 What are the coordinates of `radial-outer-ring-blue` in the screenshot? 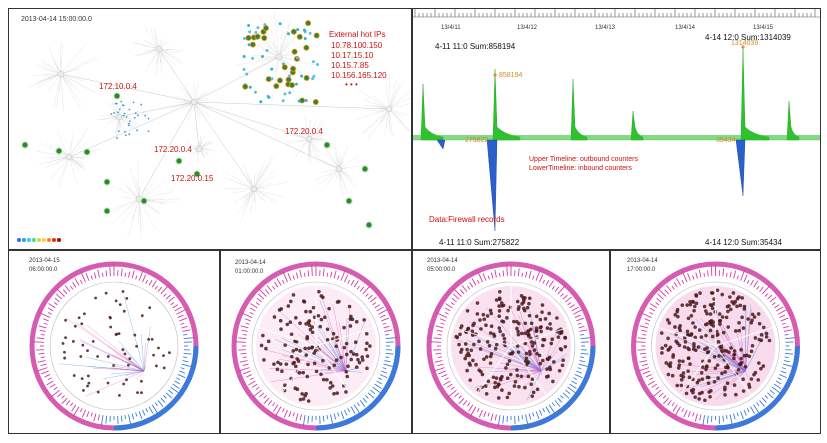 It's located at (757, 388).